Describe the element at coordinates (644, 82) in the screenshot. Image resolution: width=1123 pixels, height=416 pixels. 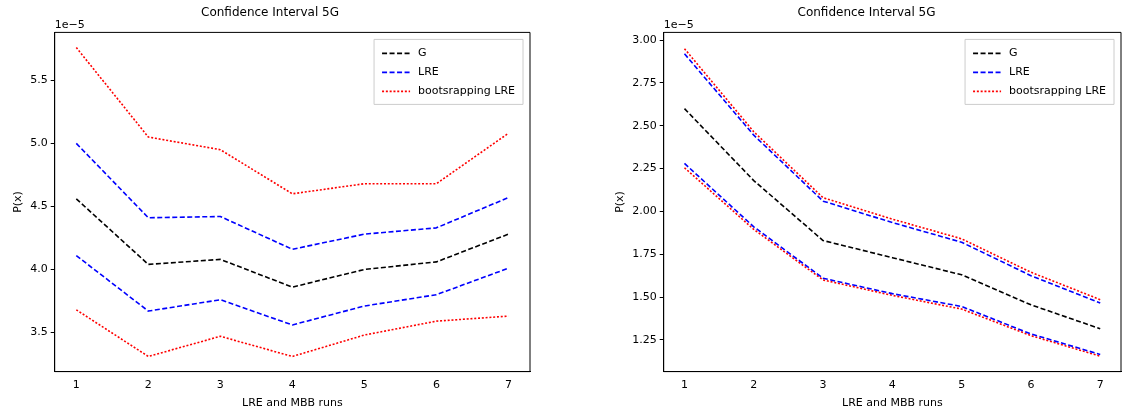
I see `y-tick-label: 2.75` at that location.